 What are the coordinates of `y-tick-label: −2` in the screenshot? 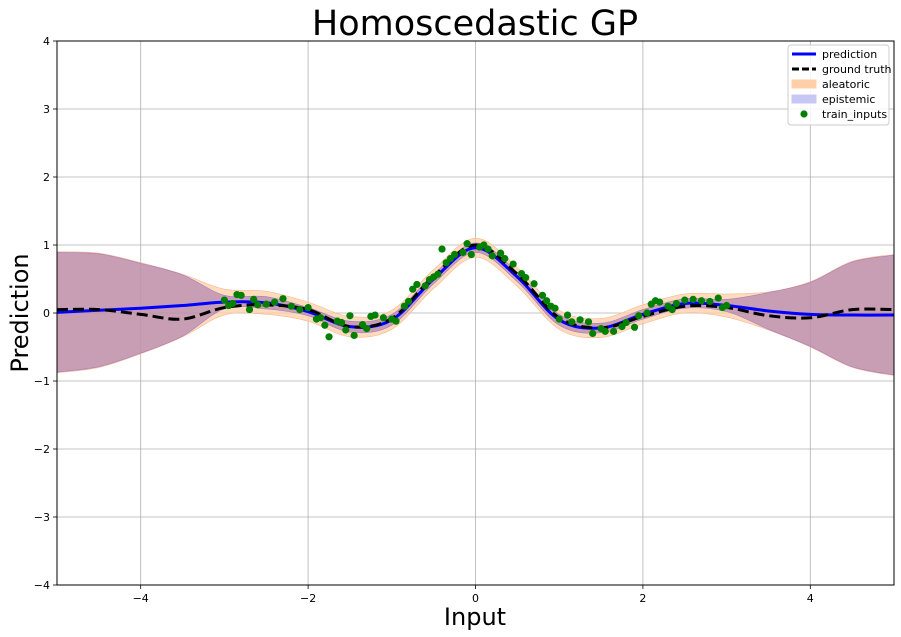 It's located at (42, 449).